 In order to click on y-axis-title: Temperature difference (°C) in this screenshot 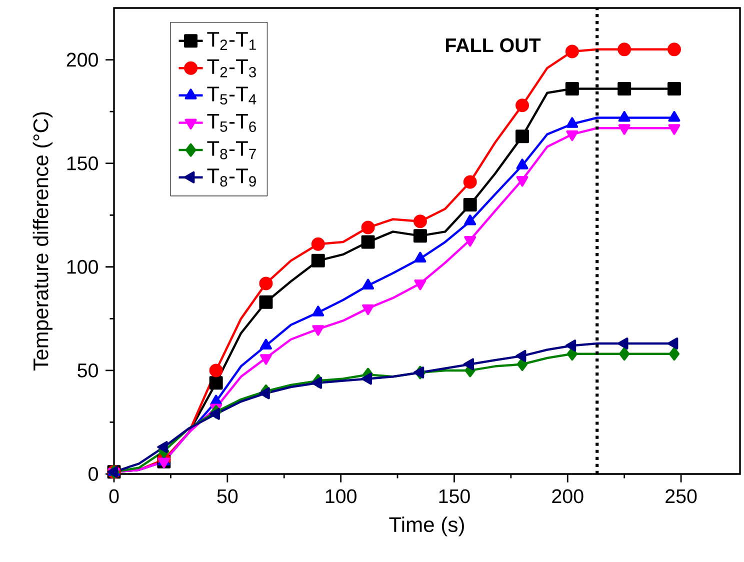, I will do `click(42, 241)`.